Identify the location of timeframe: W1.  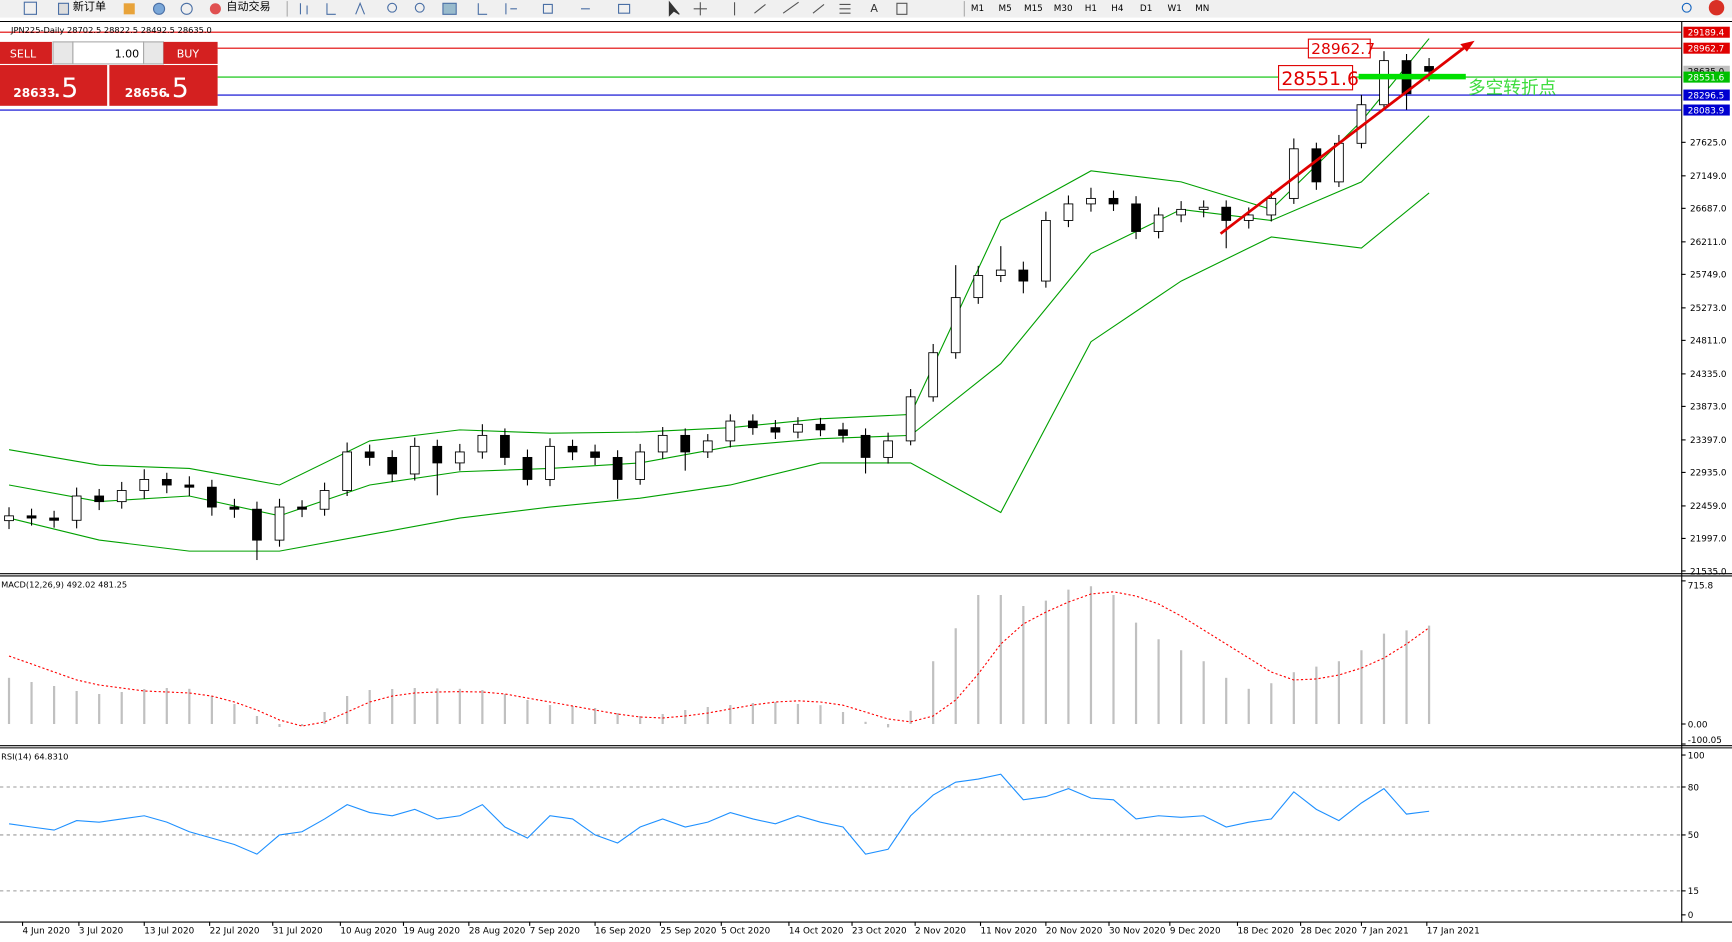
(1175, 9).